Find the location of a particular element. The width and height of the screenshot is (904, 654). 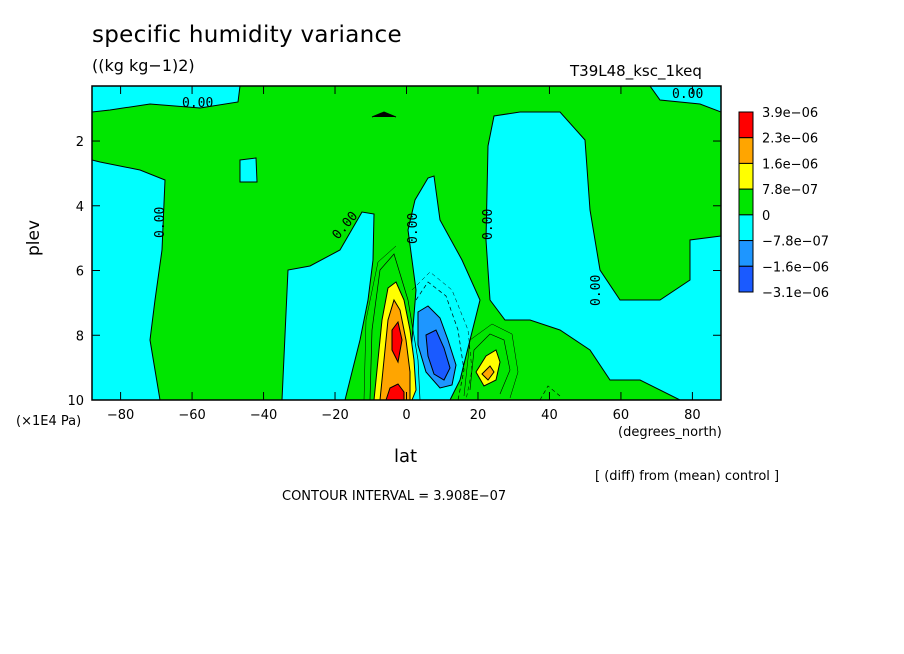

y-tick-label: 4 is located at coordinates (80, 207).